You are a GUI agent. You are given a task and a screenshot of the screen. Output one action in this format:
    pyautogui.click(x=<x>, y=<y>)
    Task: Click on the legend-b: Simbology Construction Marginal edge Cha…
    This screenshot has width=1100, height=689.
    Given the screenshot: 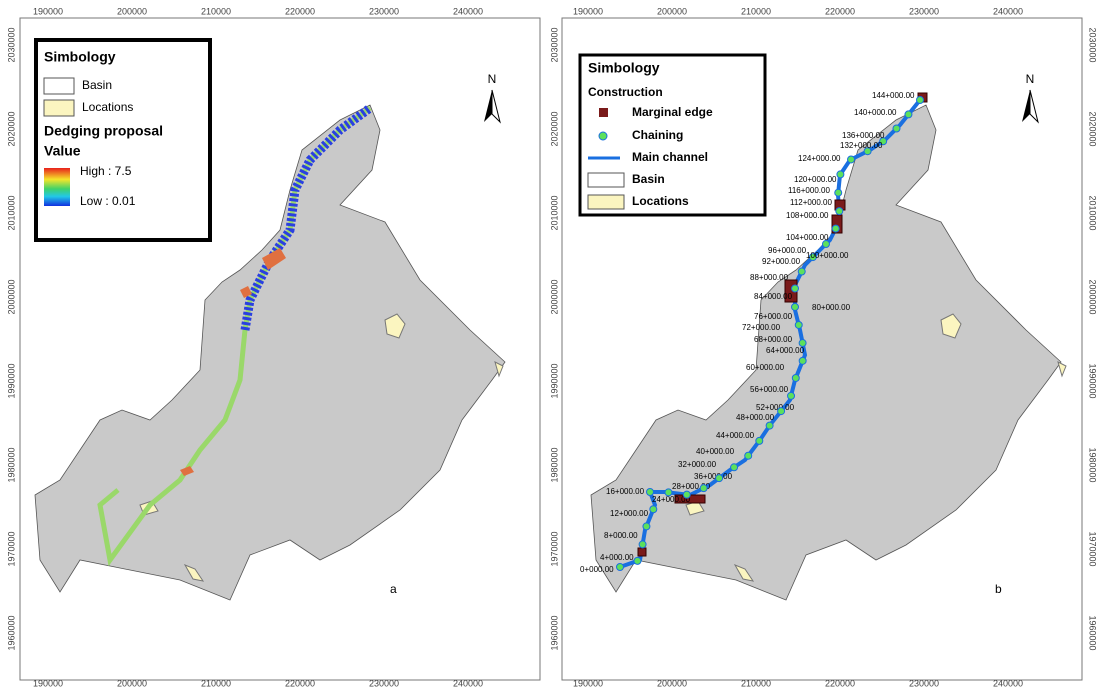 What is the action you would take?
    pyautogui.click(x=672, y=135)
    